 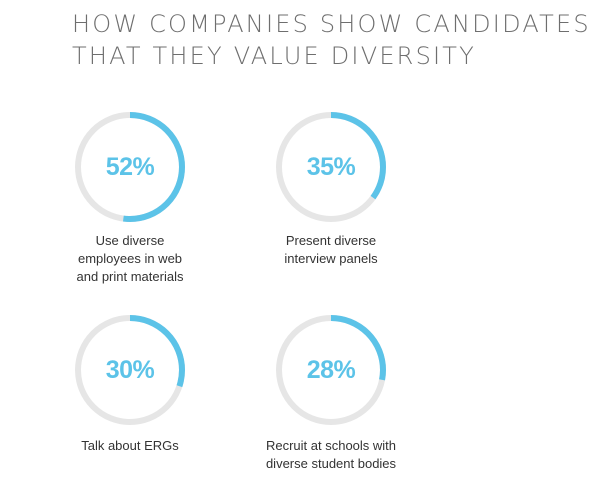 I want to click on donut-ring: 28%, so click(x=331, y=370).